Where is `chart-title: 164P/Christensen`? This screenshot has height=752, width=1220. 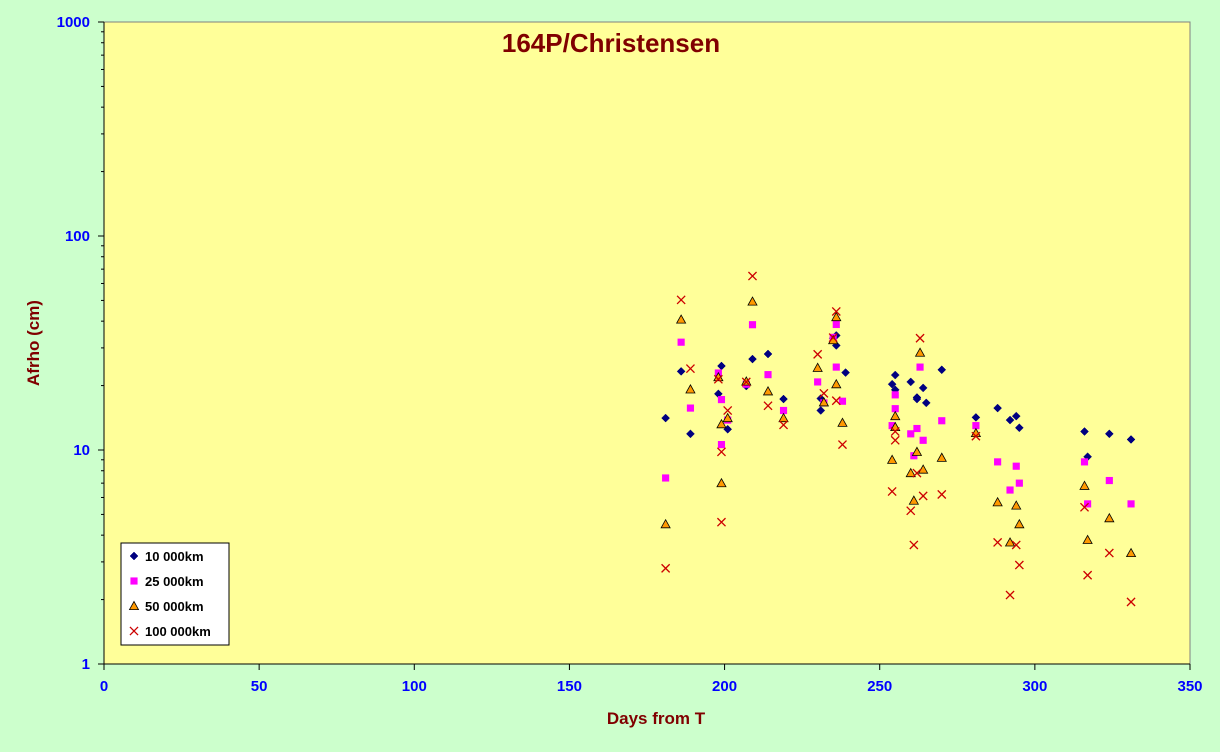
chart-title: 164P/Christensen is located at coordinates (611, 43).